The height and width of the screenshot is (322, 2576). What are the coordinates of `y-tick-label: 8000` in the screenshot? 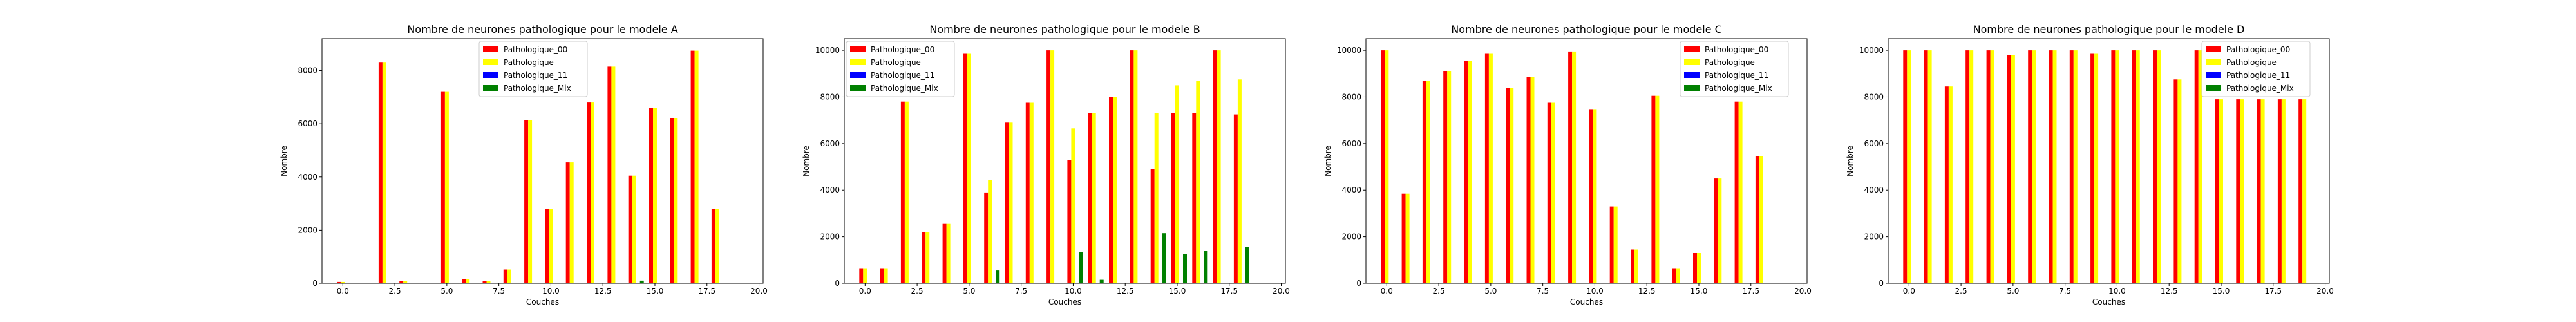 It's located at (830, 96).